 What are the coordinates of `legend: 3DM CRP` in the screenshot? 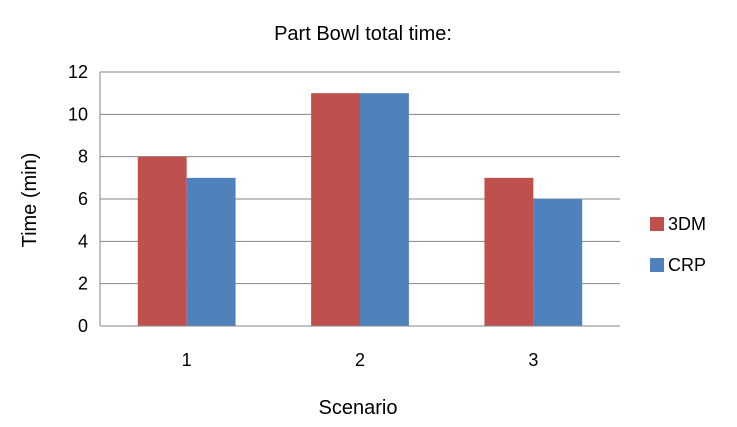 It's located at (678, 244).